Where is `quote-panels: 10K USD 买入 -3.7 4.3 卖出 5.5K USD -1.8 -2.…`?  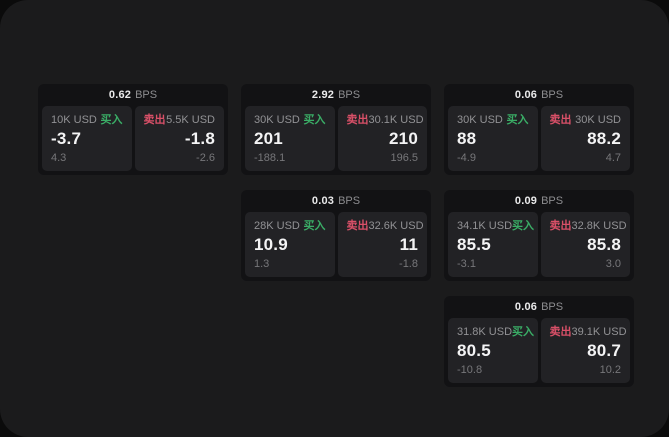
quote-panels: 10K USD 买入 -3.7 4.3 卖出 5.5K USD -1.8 -2.… is located at coordinates (133, 140).